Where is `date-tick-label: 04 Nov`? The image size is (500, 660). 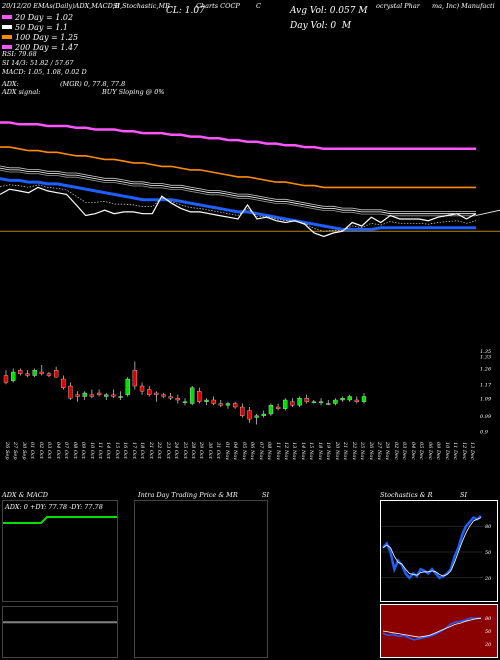
date-tick-label: 04 Nov is located at coordinates (235, 451).